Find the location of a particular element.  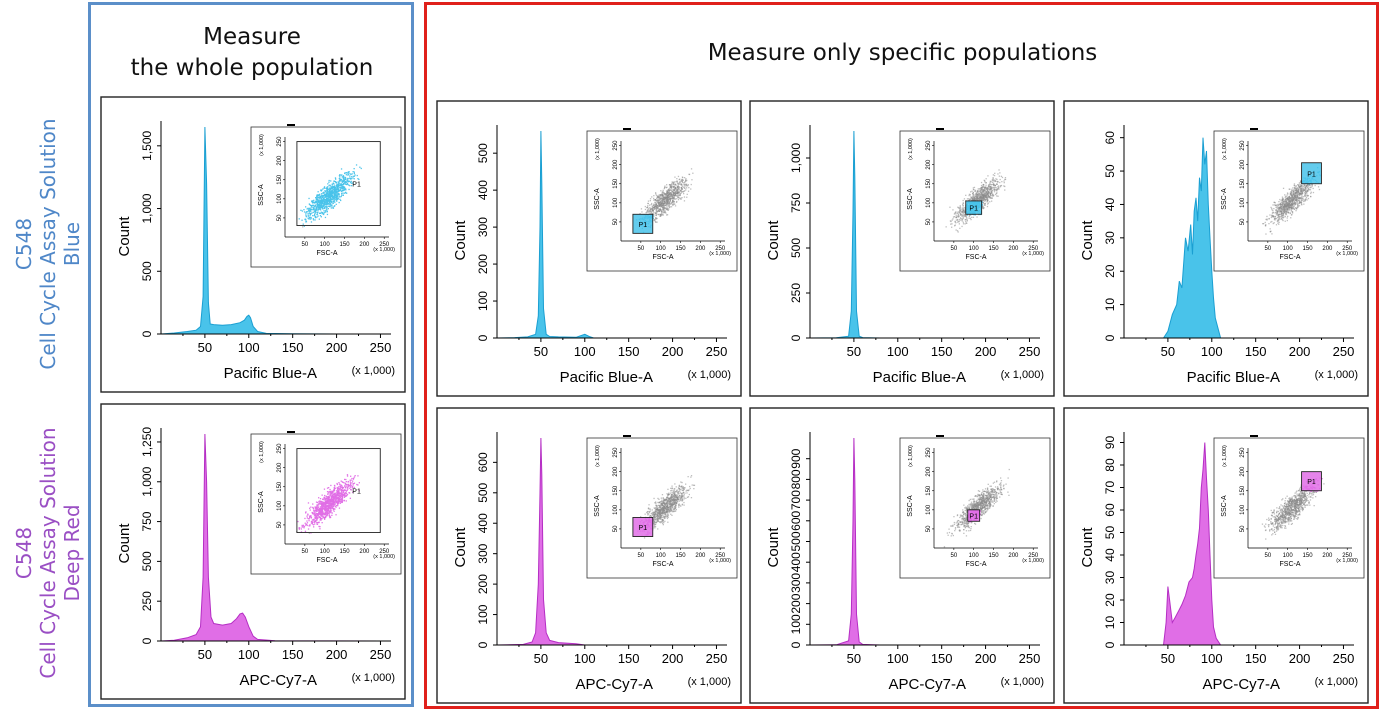

y-tick-label: 0 is located at coordinates (483, 337).